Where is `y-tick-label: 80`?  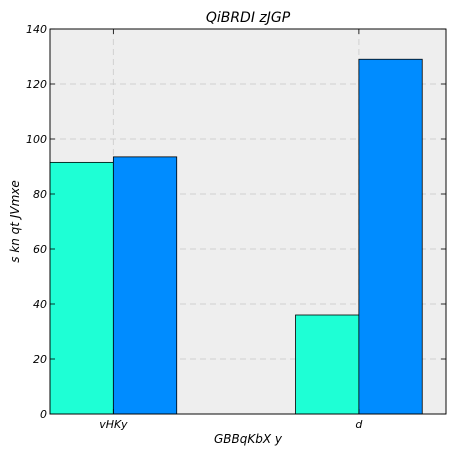 y-tick-label: 80 is located at coordinates (40, 194).